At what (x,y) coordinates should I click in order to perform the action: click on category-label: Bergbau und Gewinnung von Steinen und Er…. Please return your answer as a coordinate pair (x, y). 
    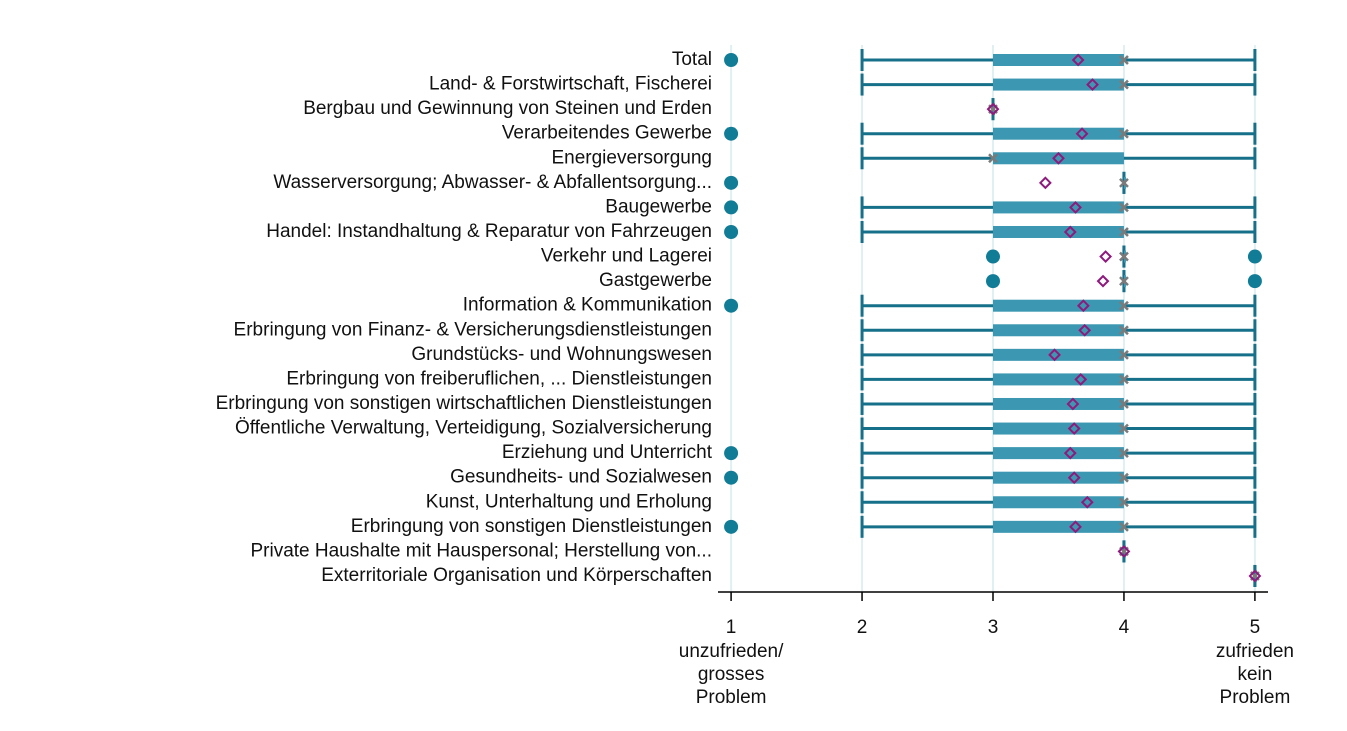
    Looking at the image, I should click on (507, 108).